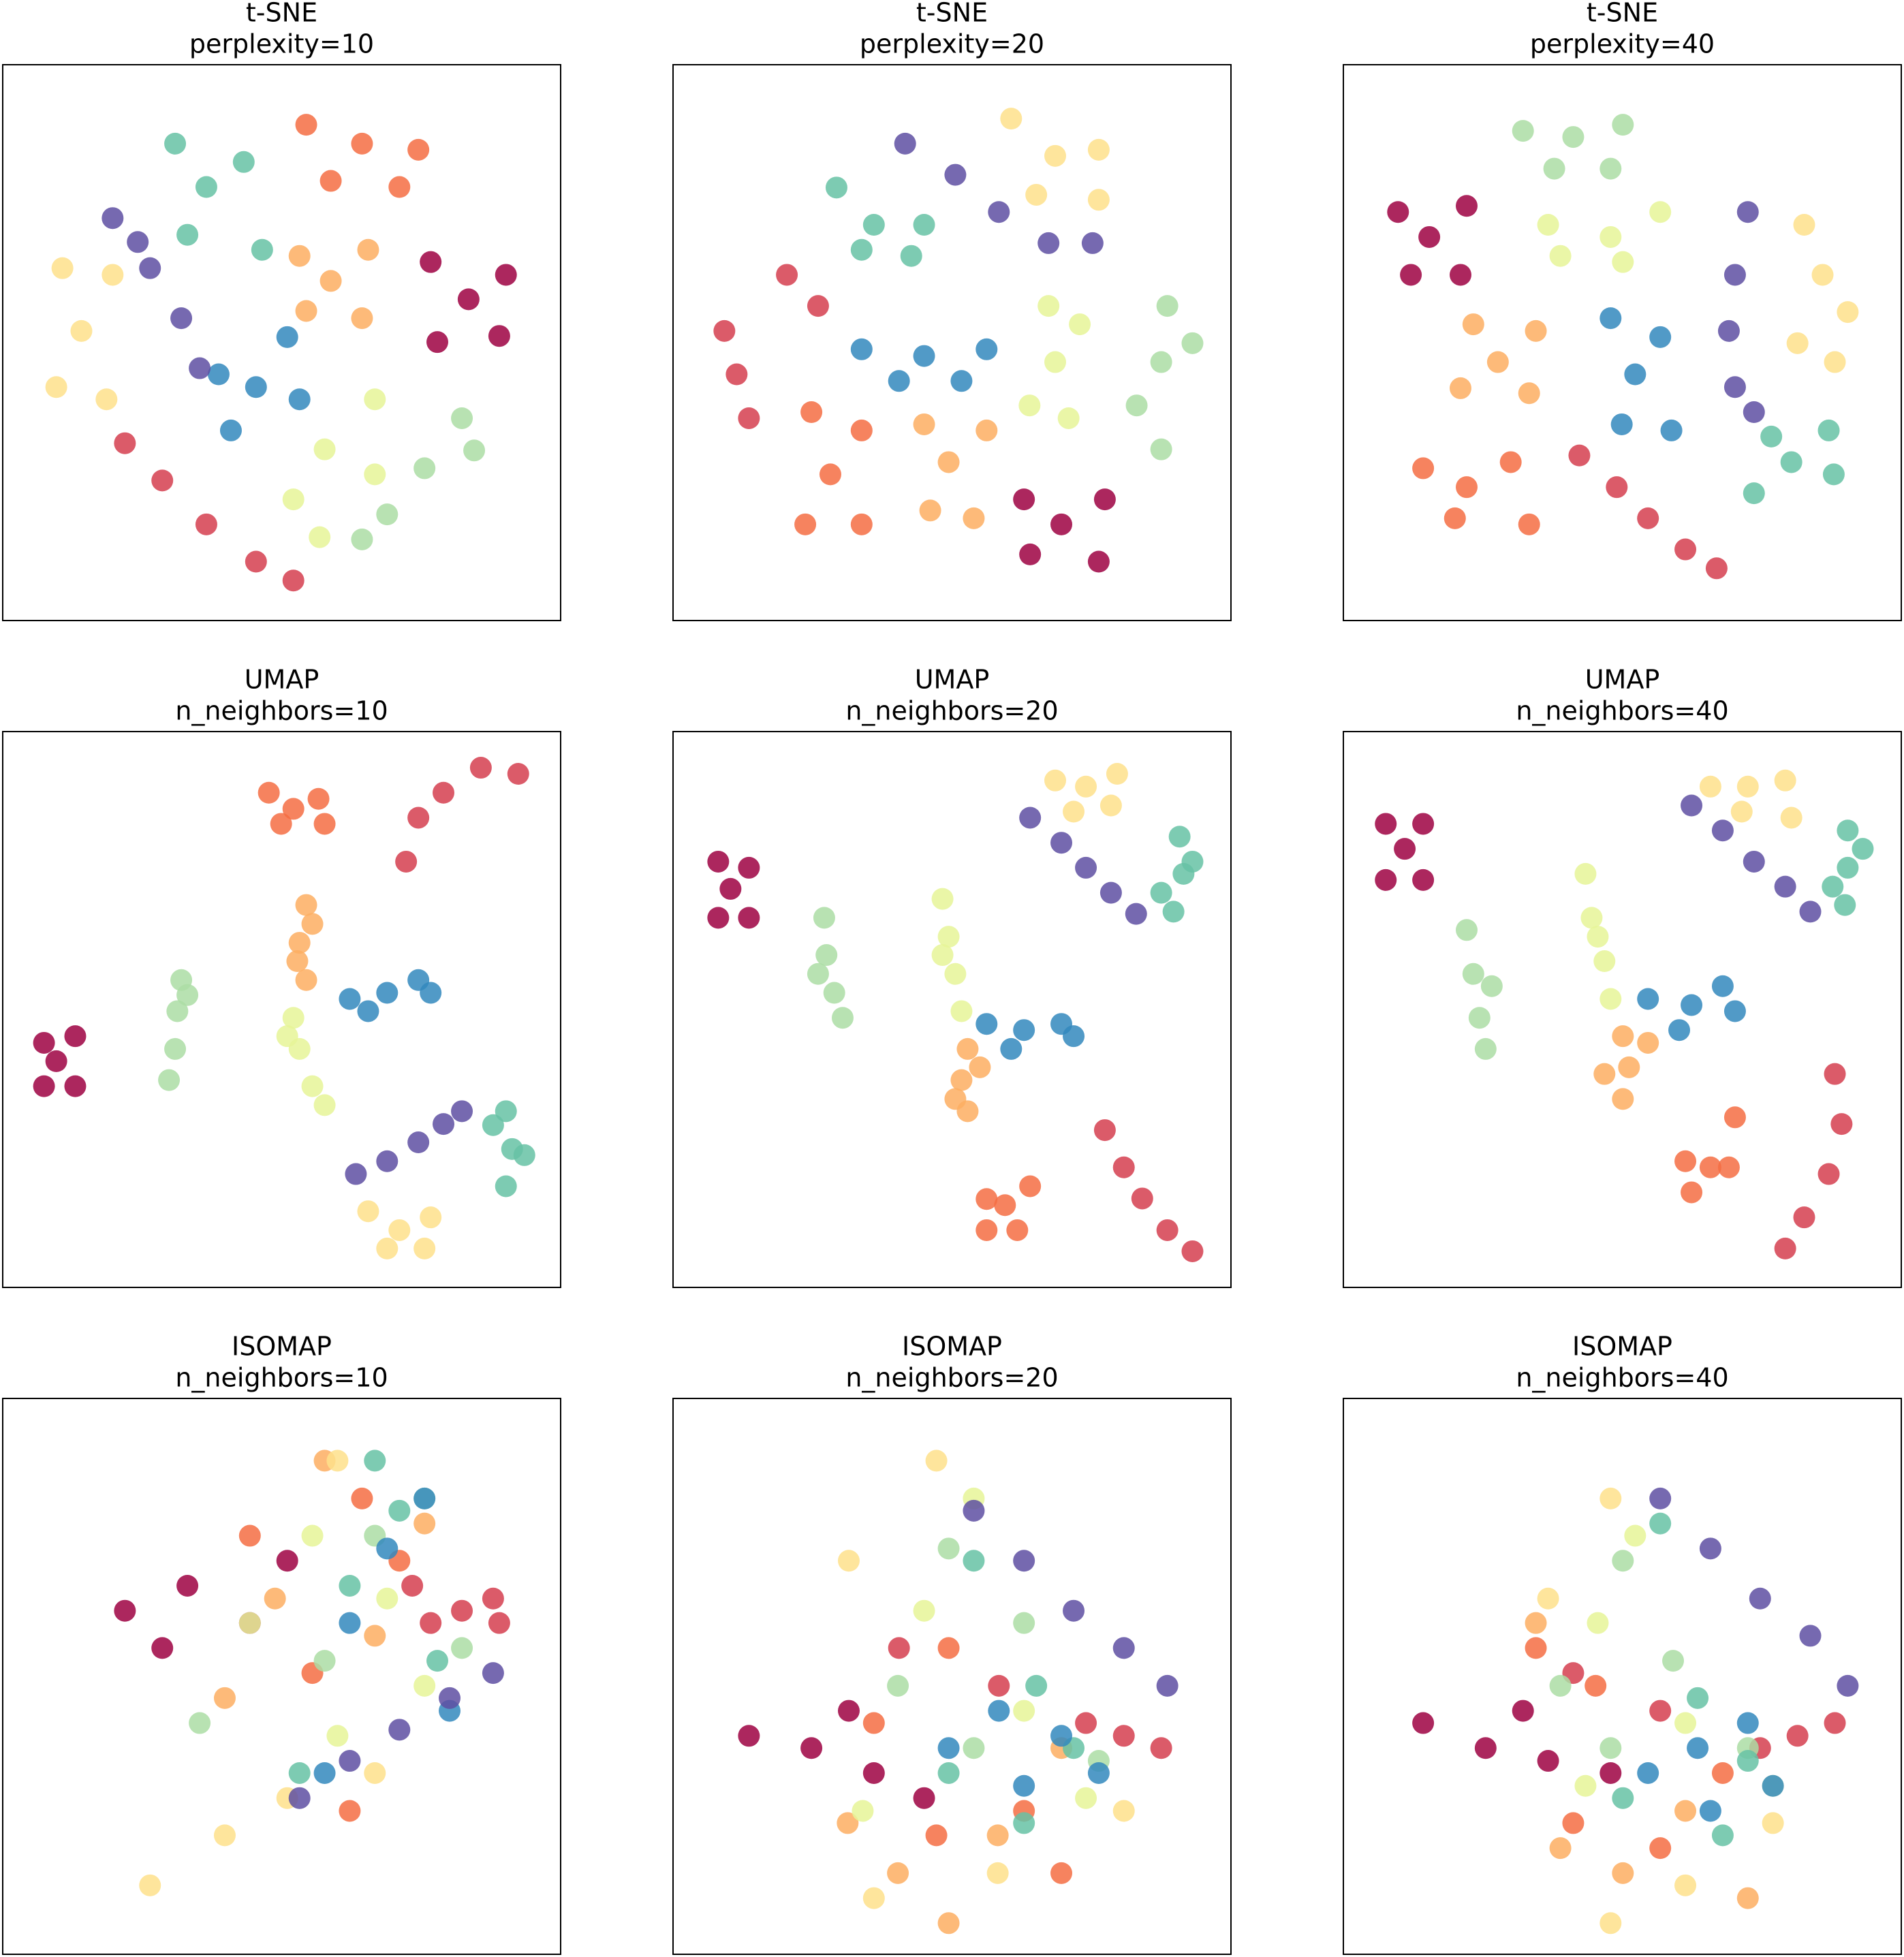 The height and width of the screenshot is (1957, 1904). Describe the element at coordinates (1622, 342) in the screenshot. I see `axes-frame` at that location.